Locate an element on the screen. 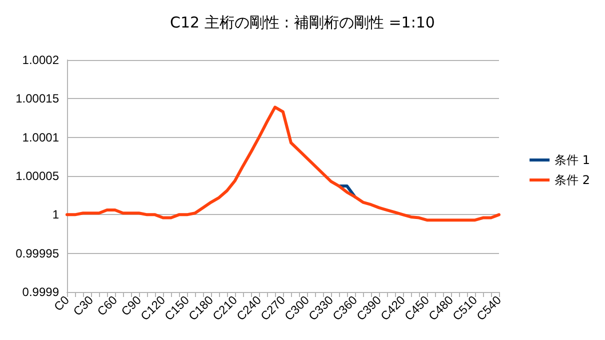  chart-title: C12 主桁の剛性 : 補剛桁の剛性 =1:10 is located at coordinates (302, 23).